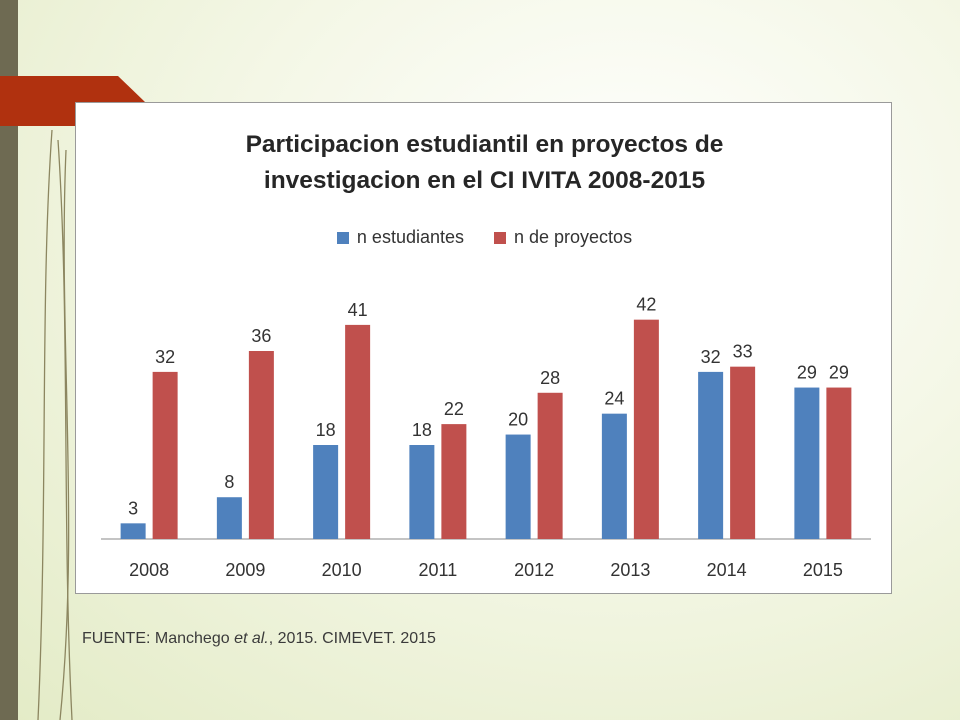 The height and width of the screenshot is (720, 960). I want to click on legend-item-estudiantes: n estudiantes, so click(400, 237).